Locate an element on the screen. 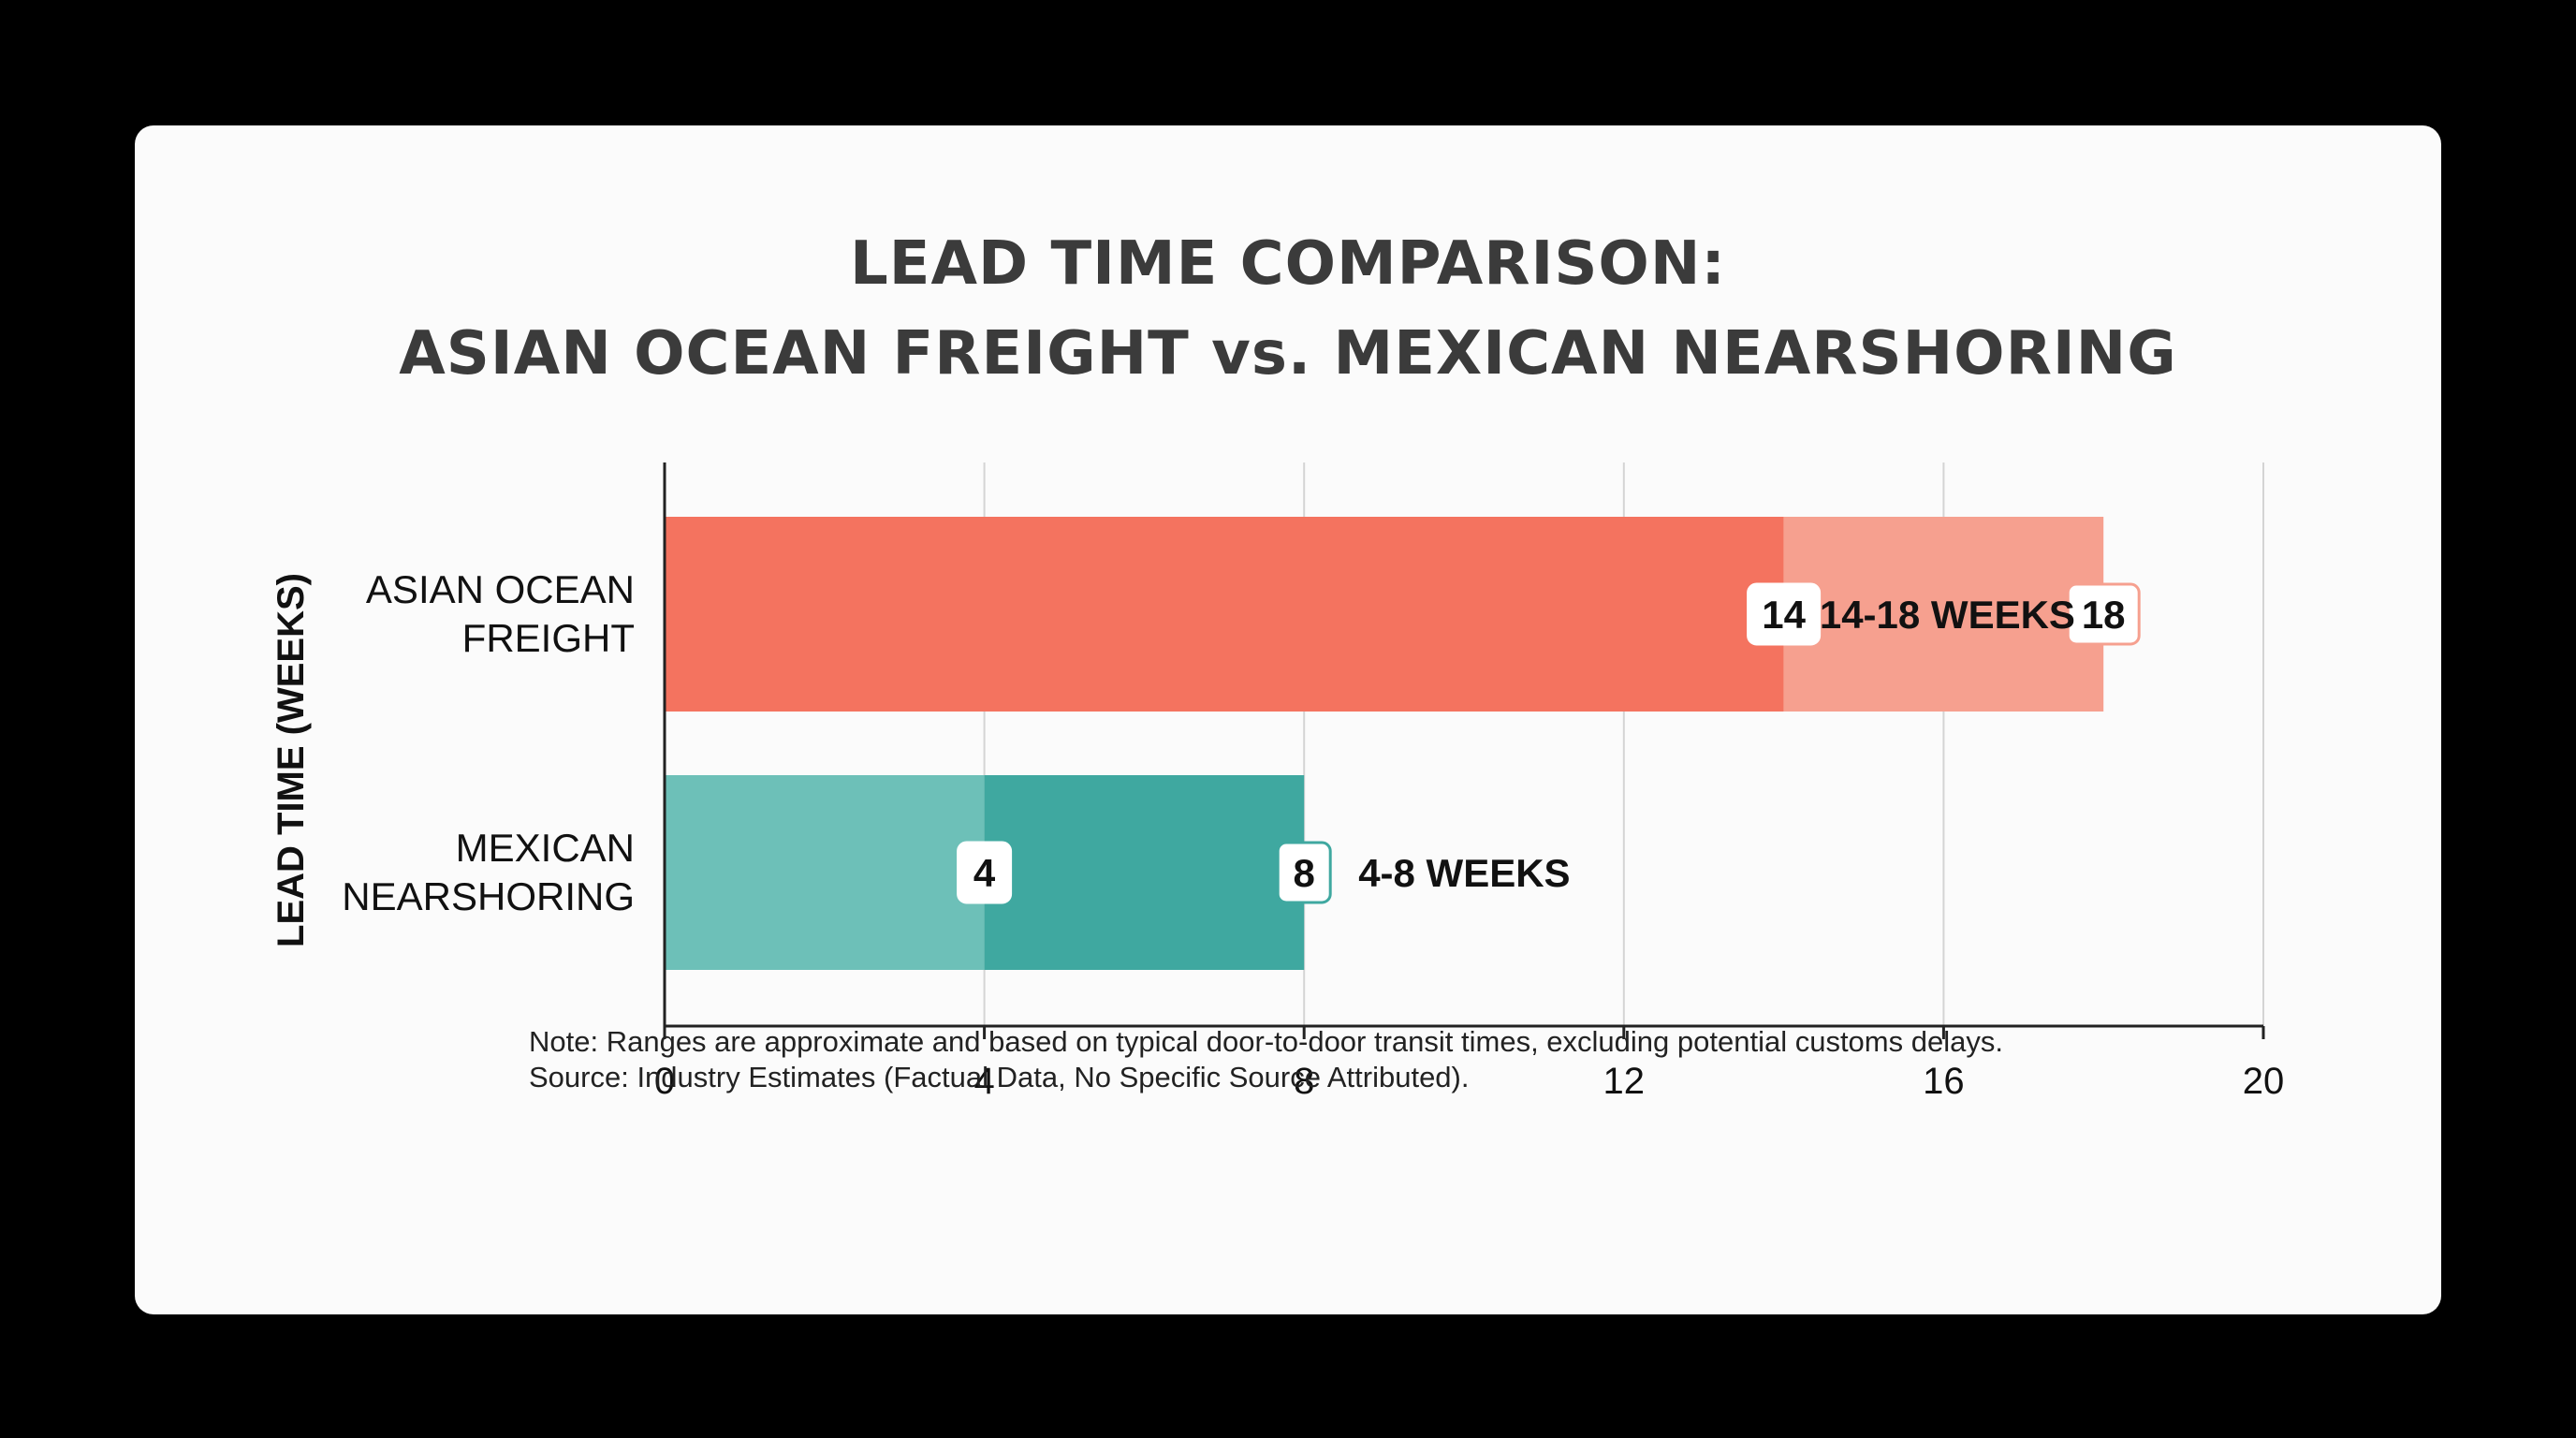  value-badge-label: 8 is located at coordinates (1304, 873).